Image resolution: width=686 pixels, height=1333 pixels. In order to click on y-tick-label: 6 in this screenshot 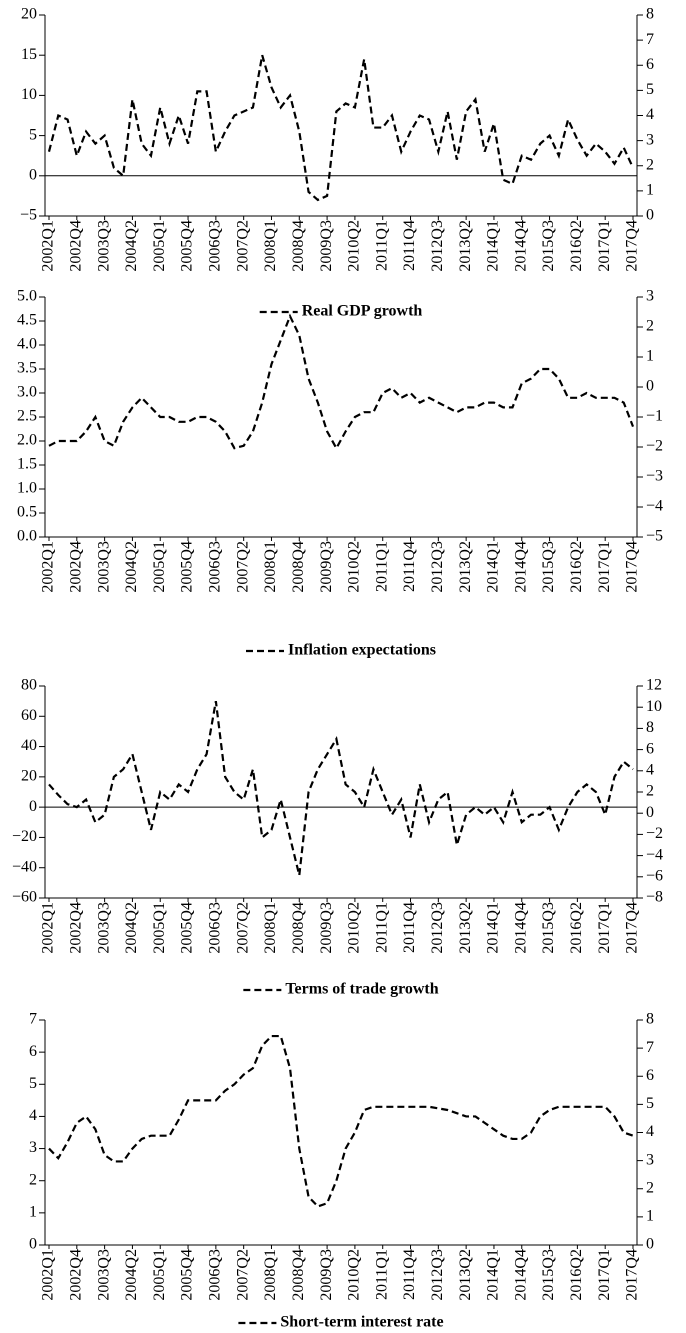, I will do `click(33, 1051)`.